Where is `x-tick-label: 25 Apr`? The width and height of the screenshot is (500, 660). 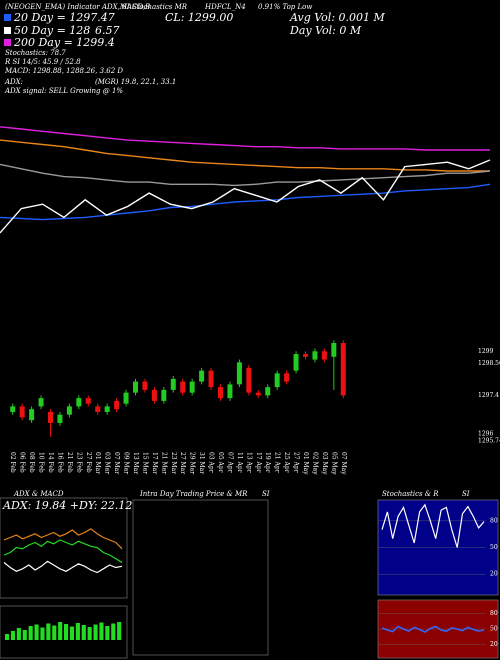 x-tick-label: 25 Apr is located at coordinates (286, 462).